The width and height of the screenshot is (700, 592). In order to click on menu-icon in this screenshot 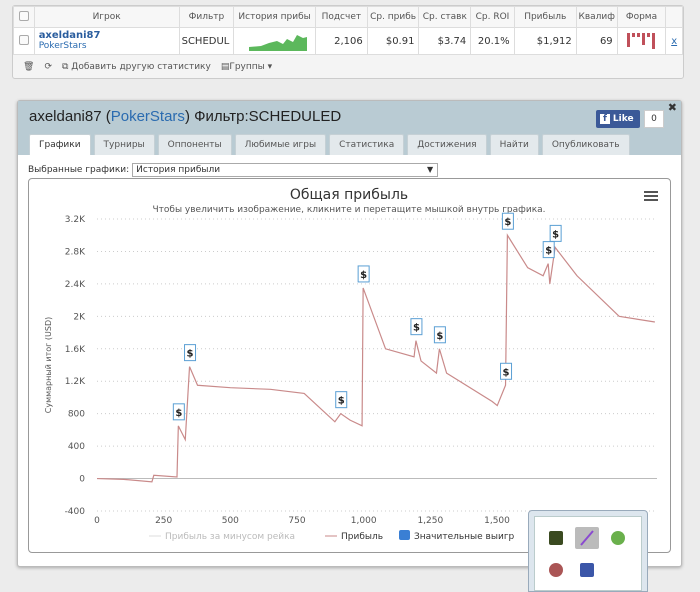, I will do `click(651, 196)`.